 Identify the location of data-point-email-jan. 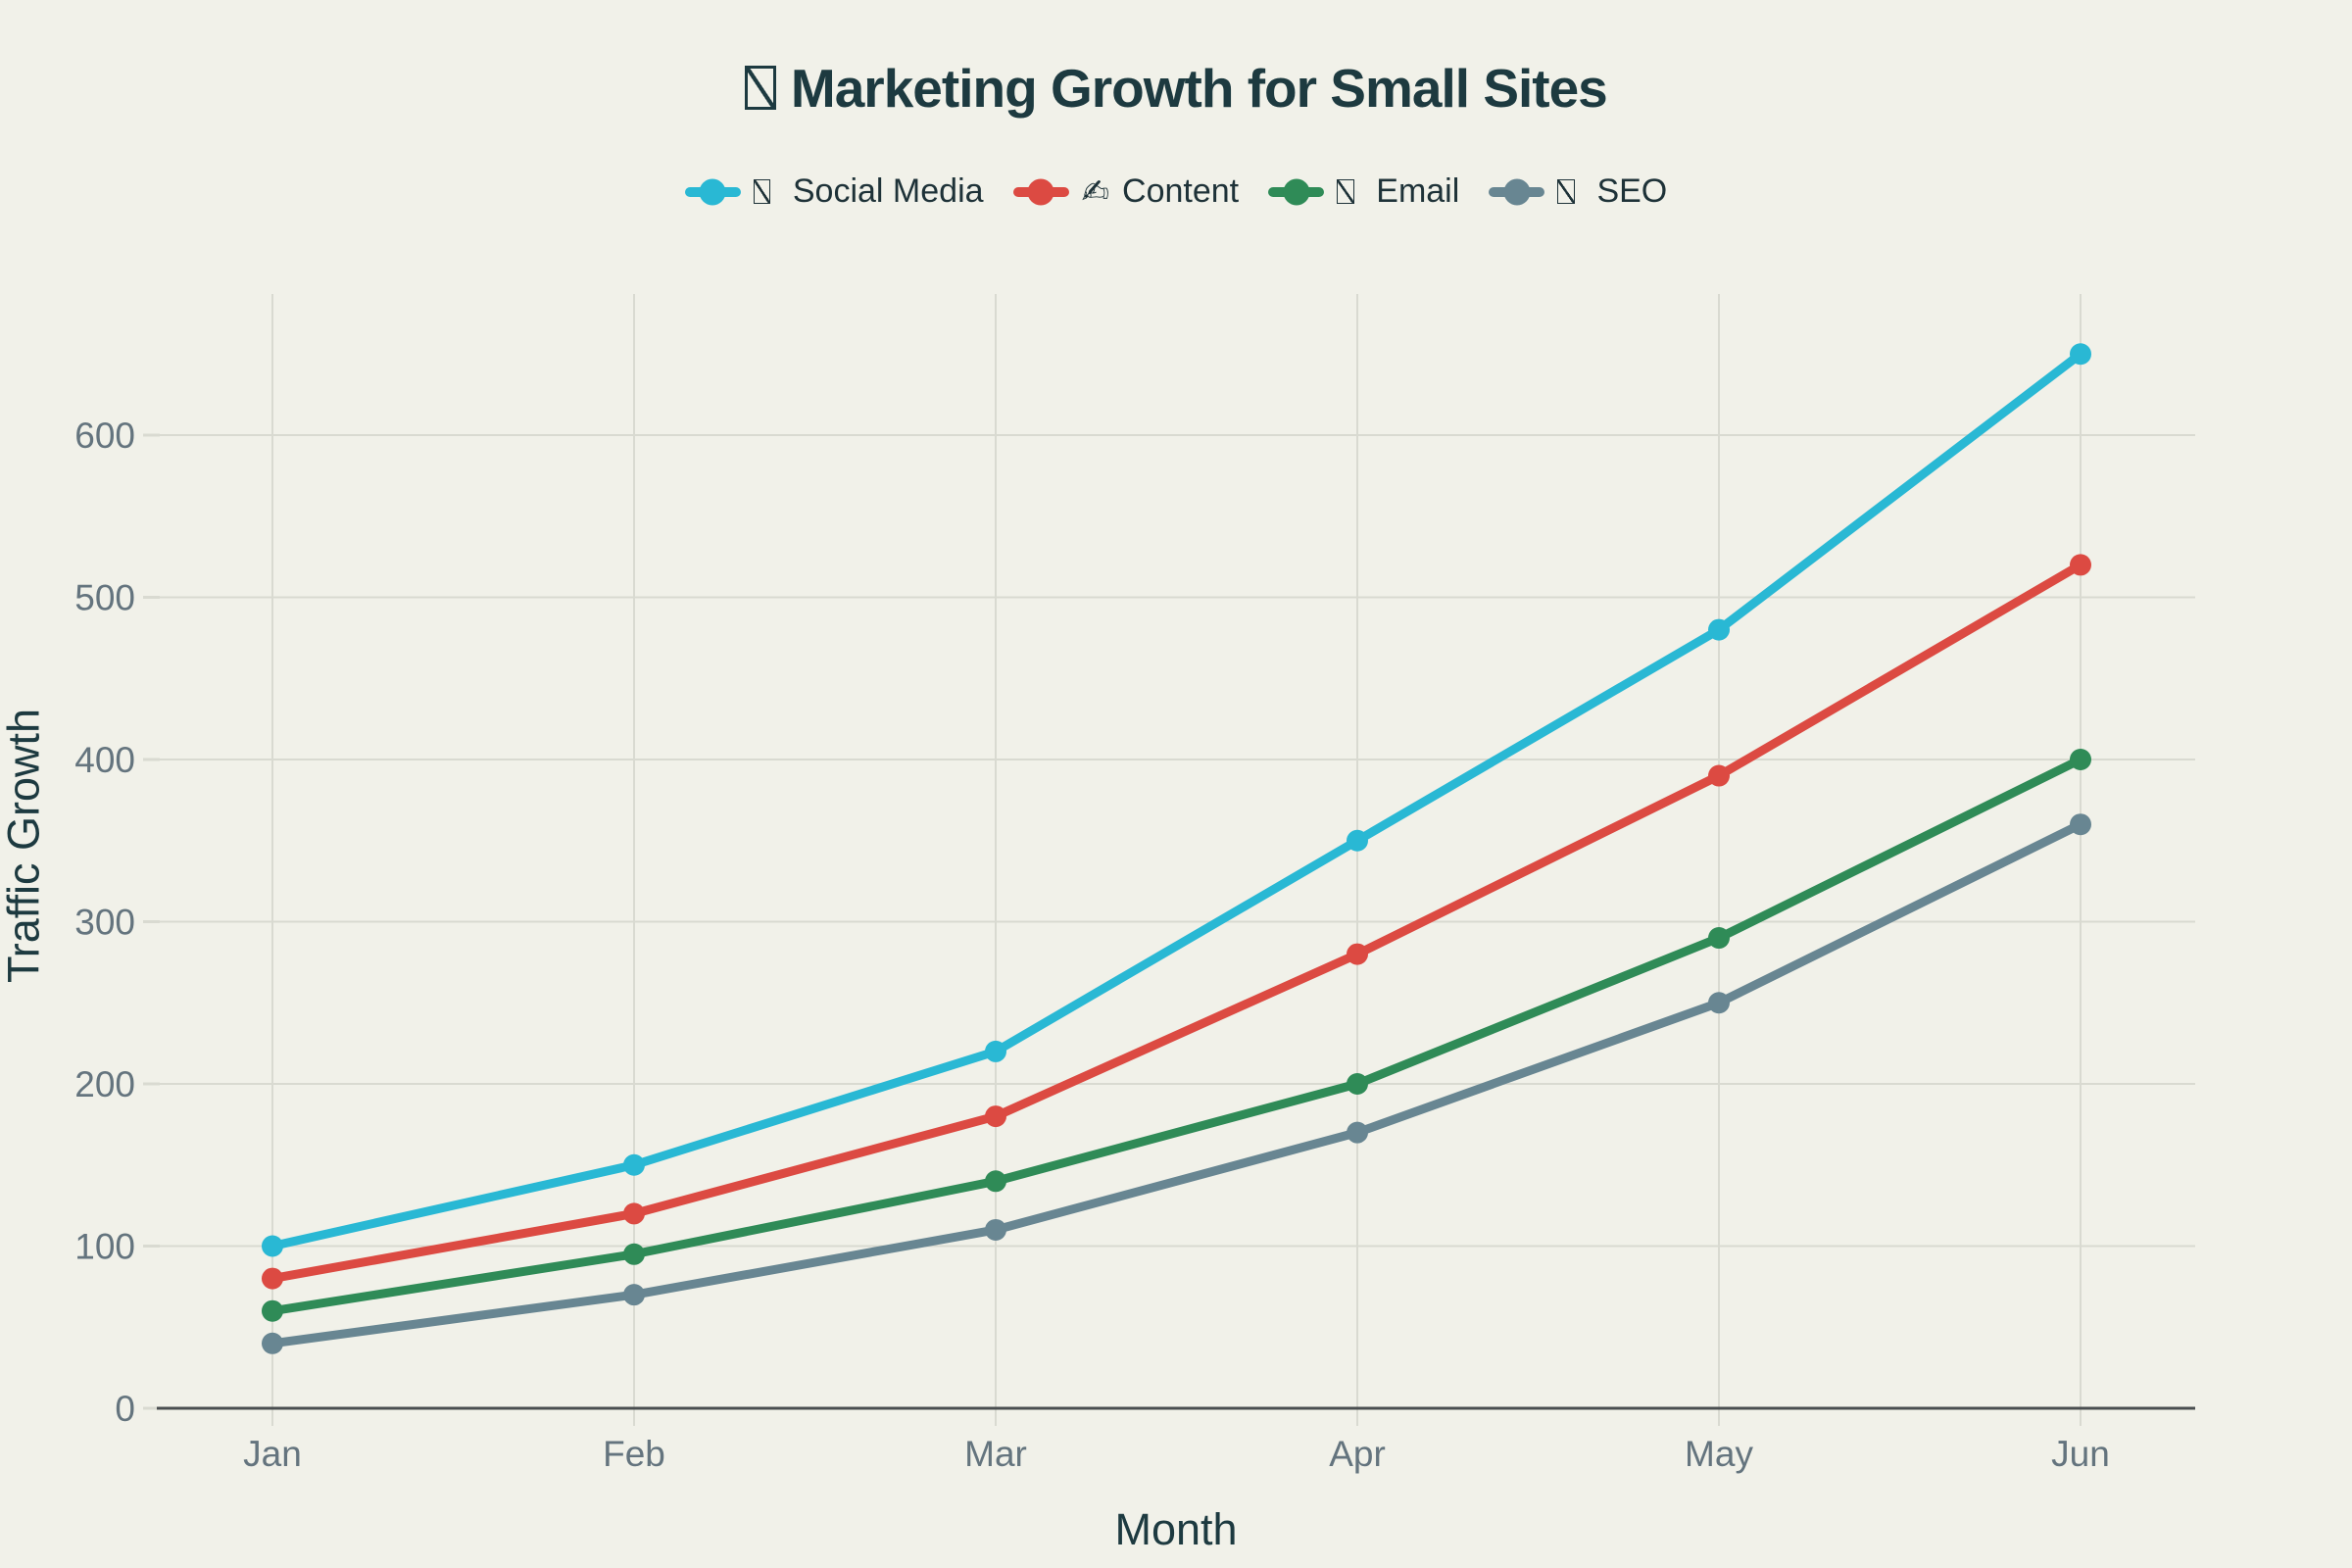
(272, 1310).